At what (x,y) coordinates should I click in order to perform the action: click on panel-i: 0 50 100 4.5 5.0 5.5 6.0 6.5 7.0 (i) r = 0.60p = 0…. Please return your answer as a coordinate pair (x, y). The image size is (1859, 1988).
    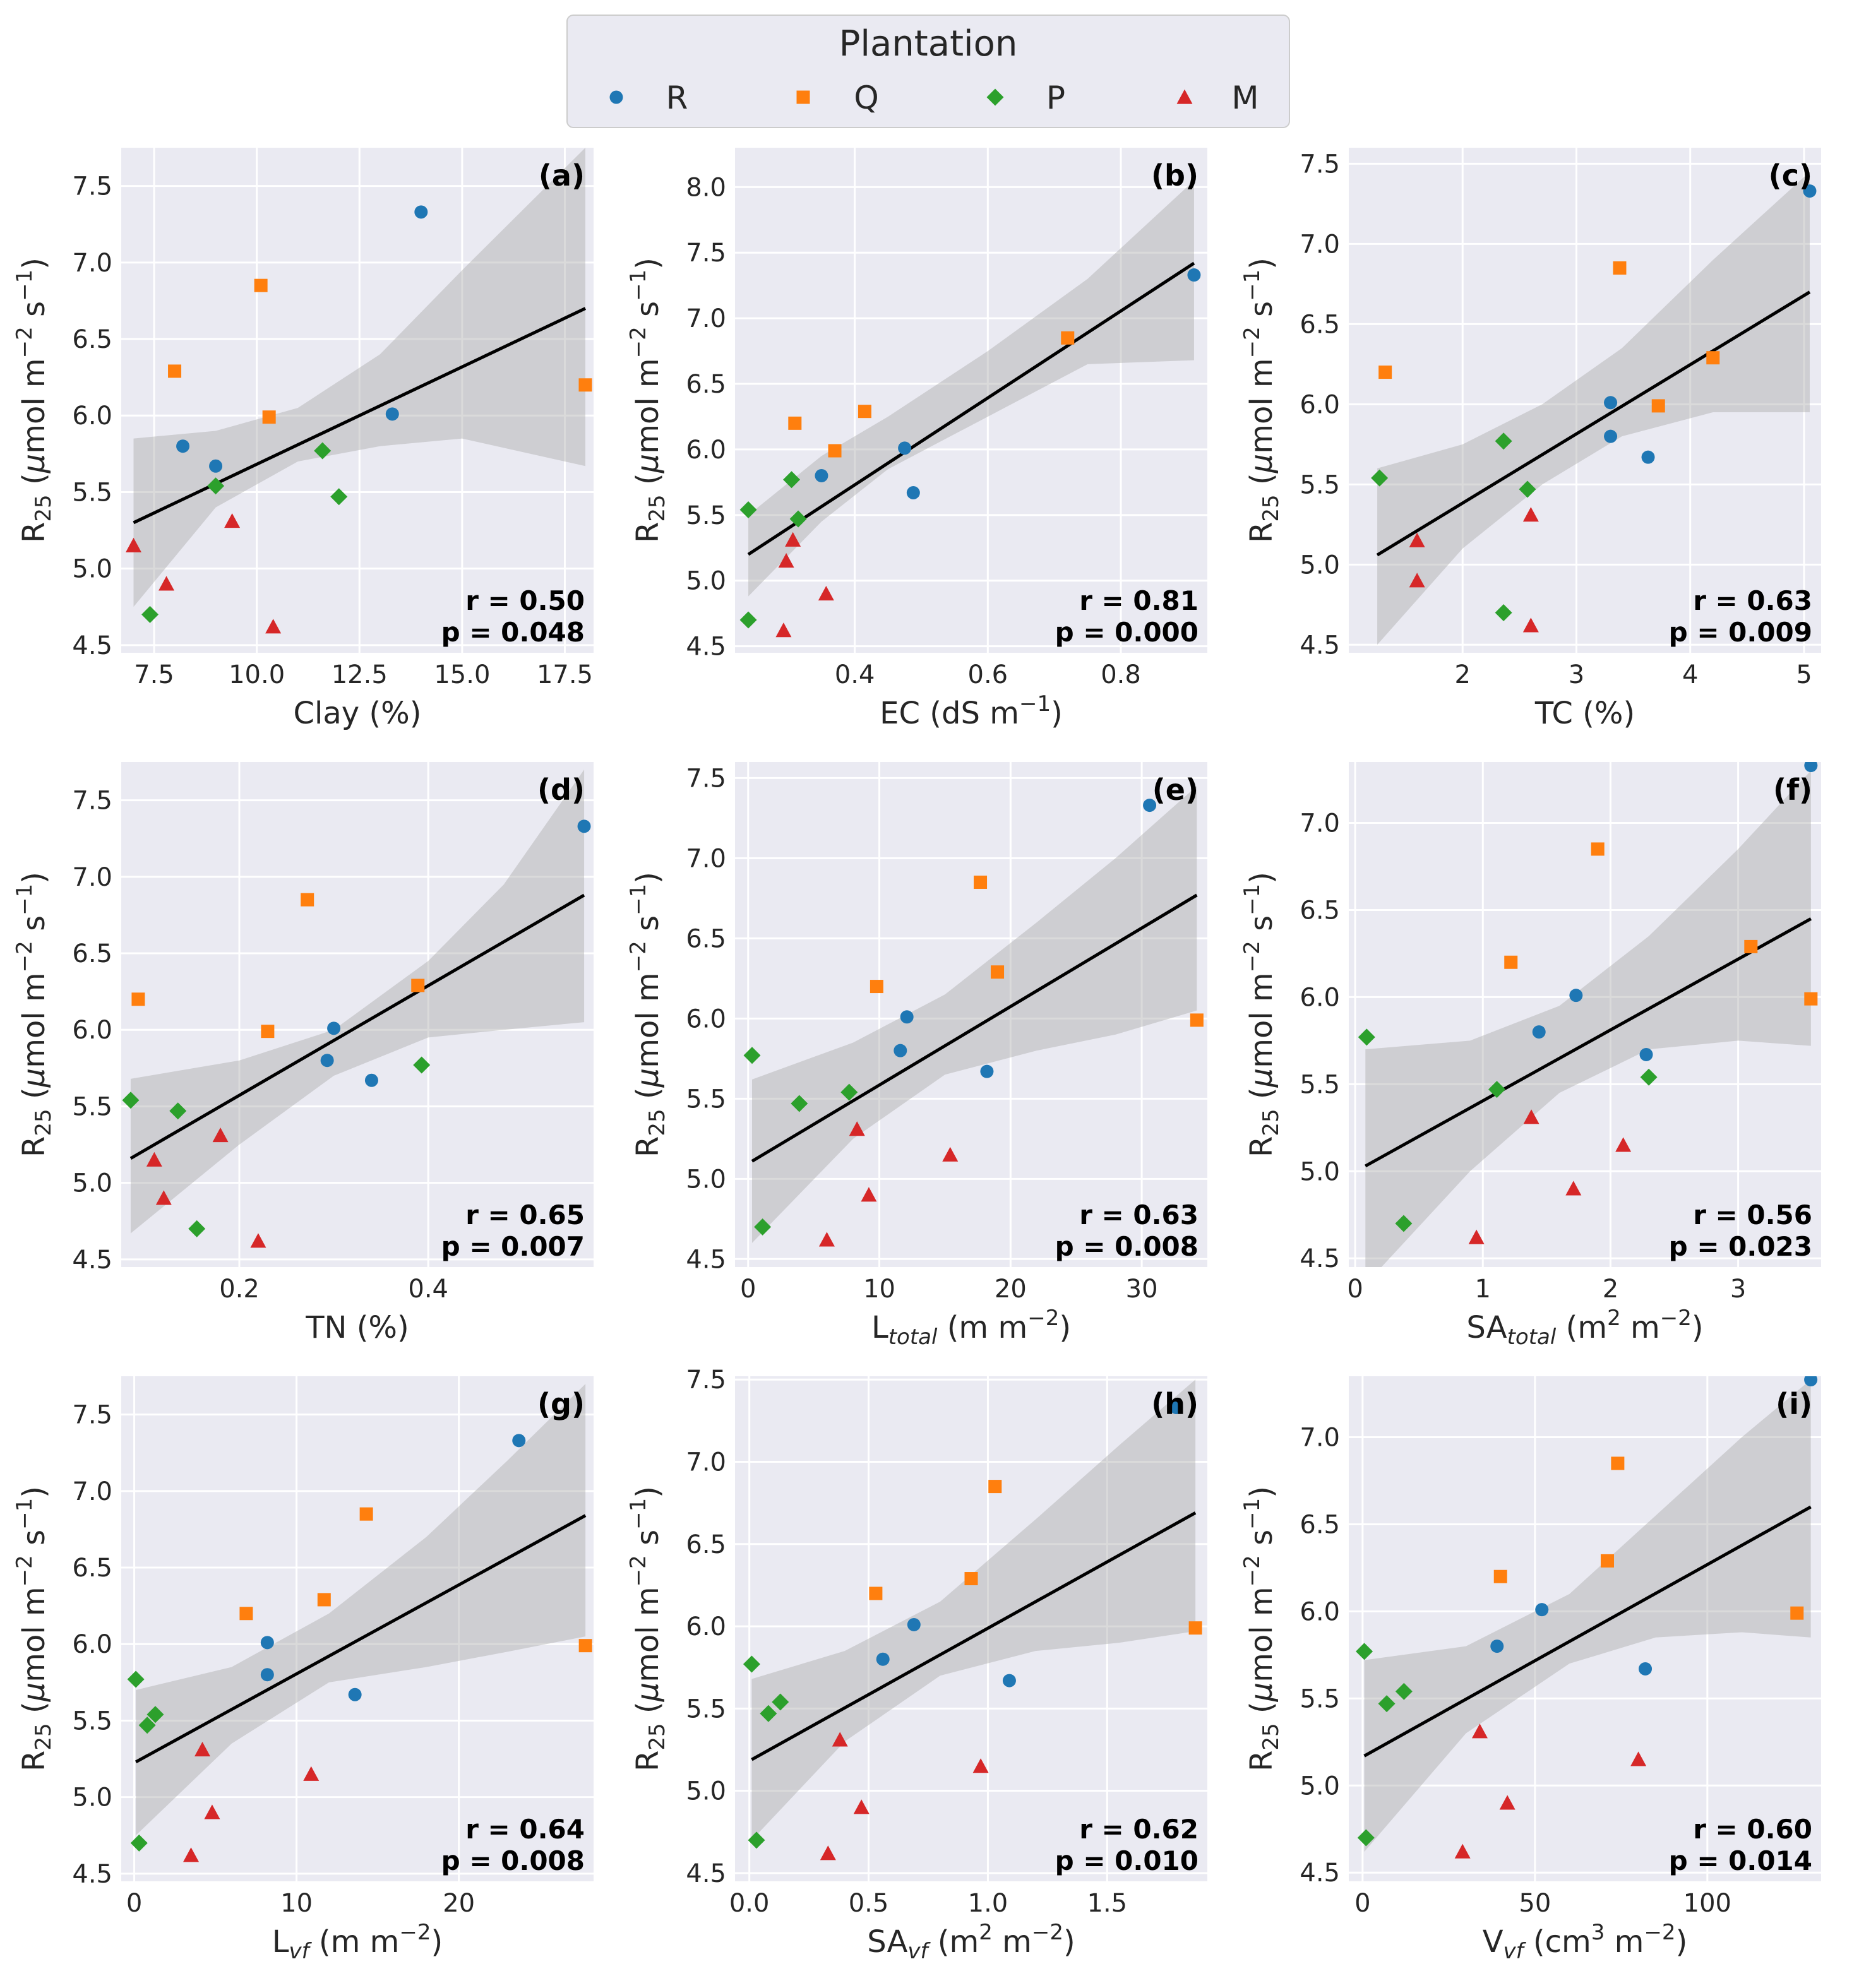
    Looking at the image, I should click on (1530, 1670).